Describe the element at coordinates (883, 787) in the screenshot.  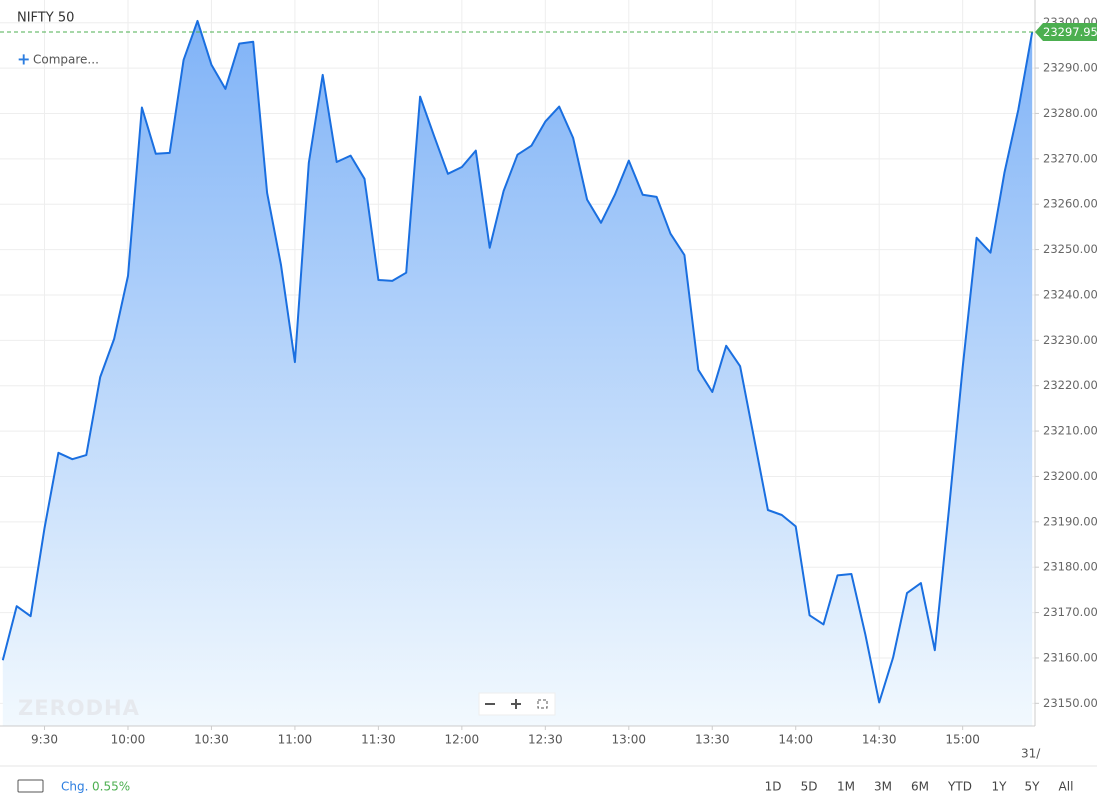
I see `range-button: 3M` at that location.